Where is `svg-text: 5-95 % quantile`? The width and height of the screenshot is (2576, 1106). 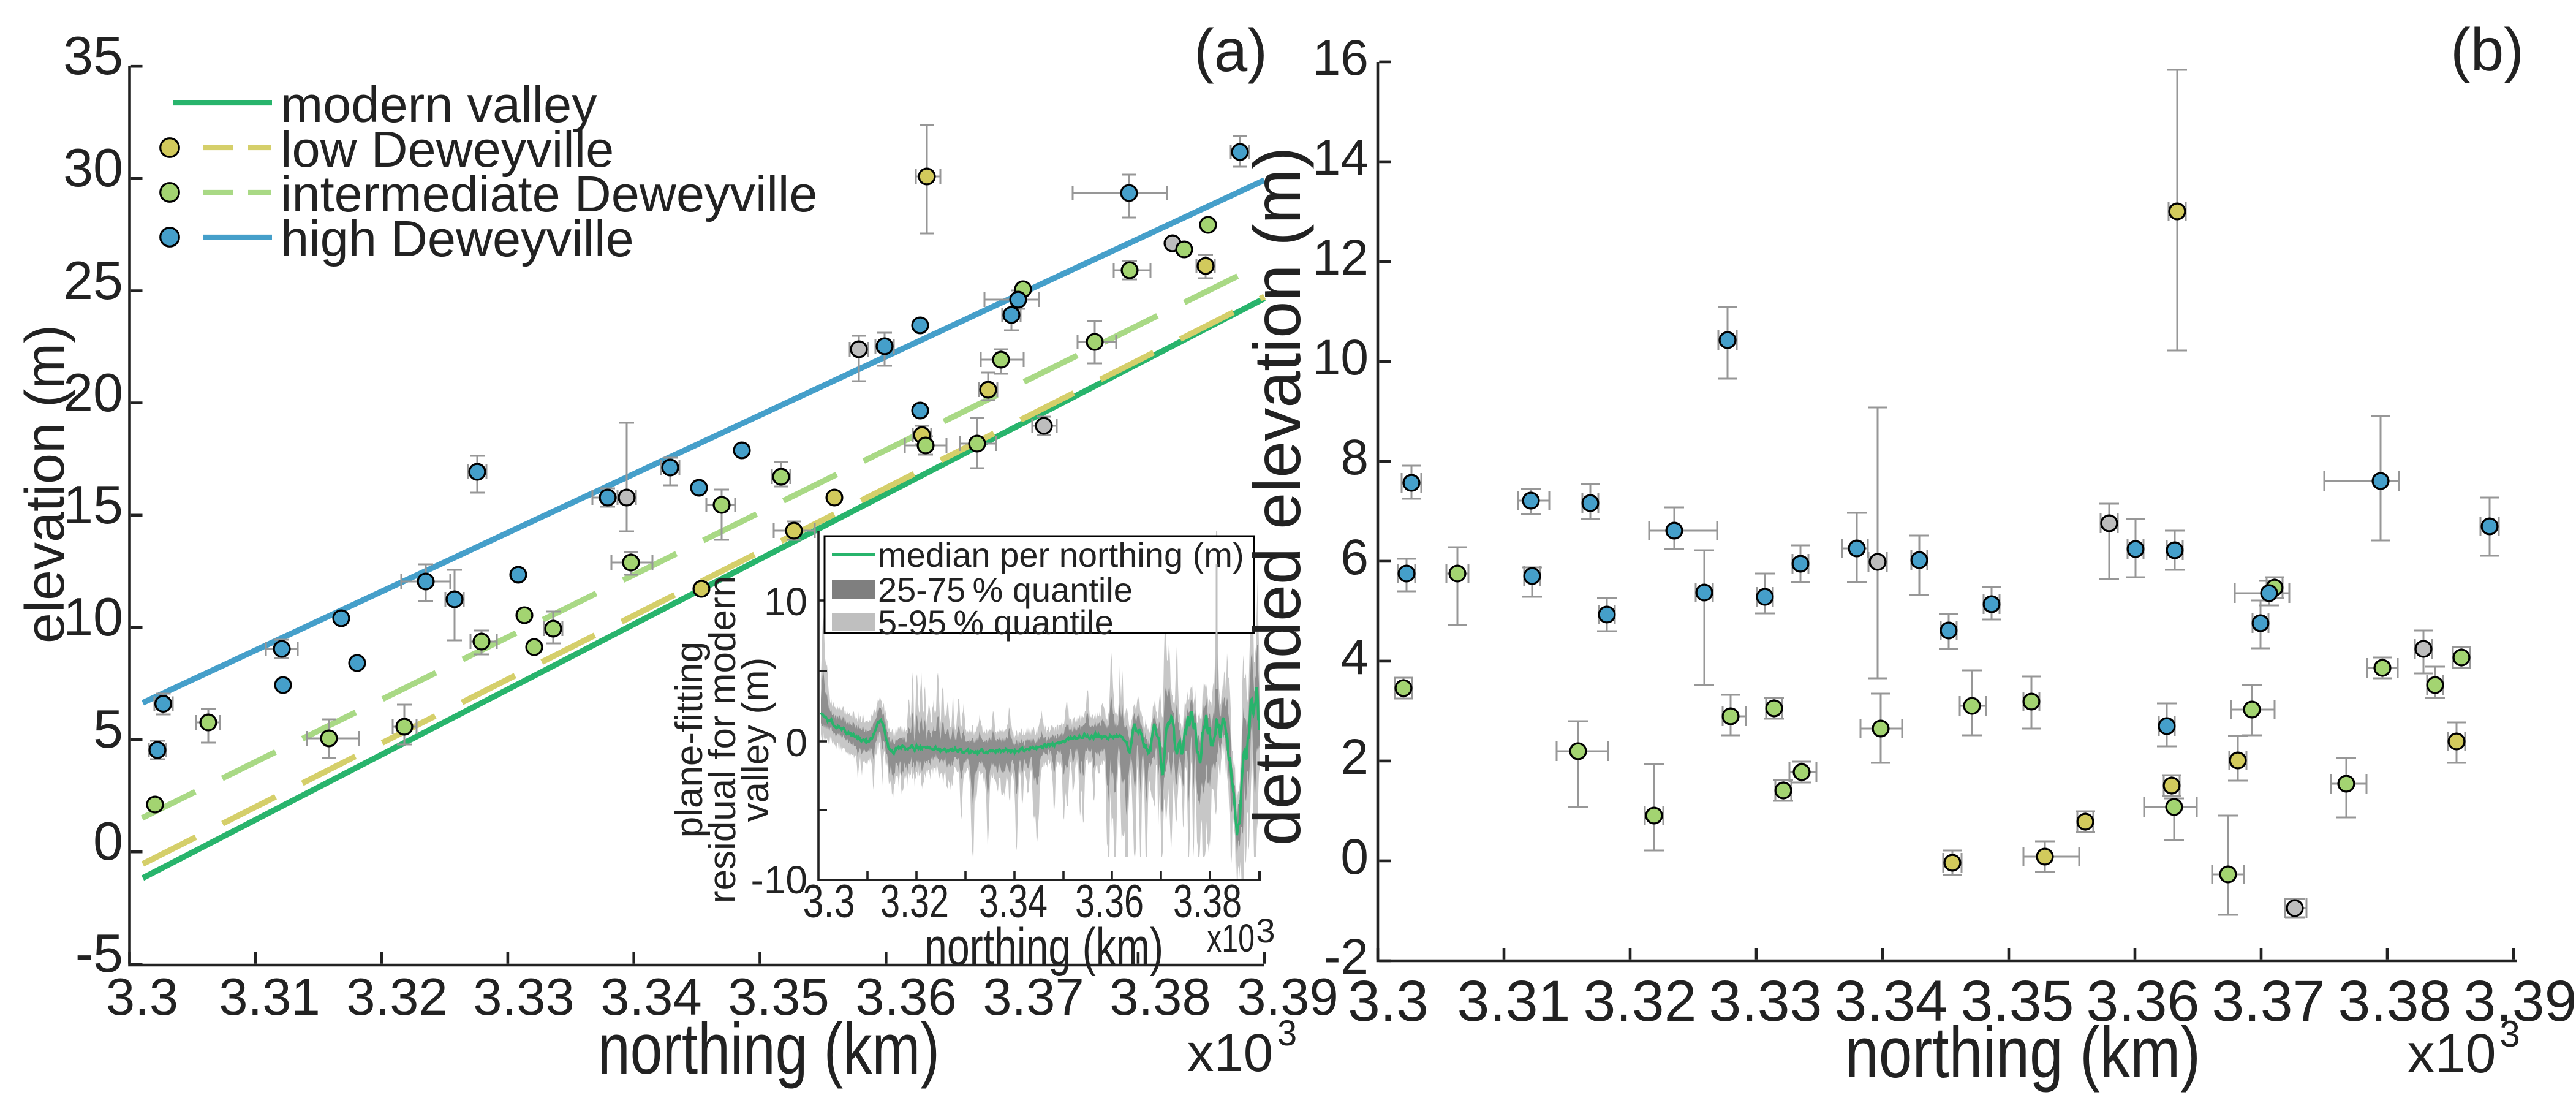
svg-text: 5-95 % quantile is located at coordinates (996, 622).